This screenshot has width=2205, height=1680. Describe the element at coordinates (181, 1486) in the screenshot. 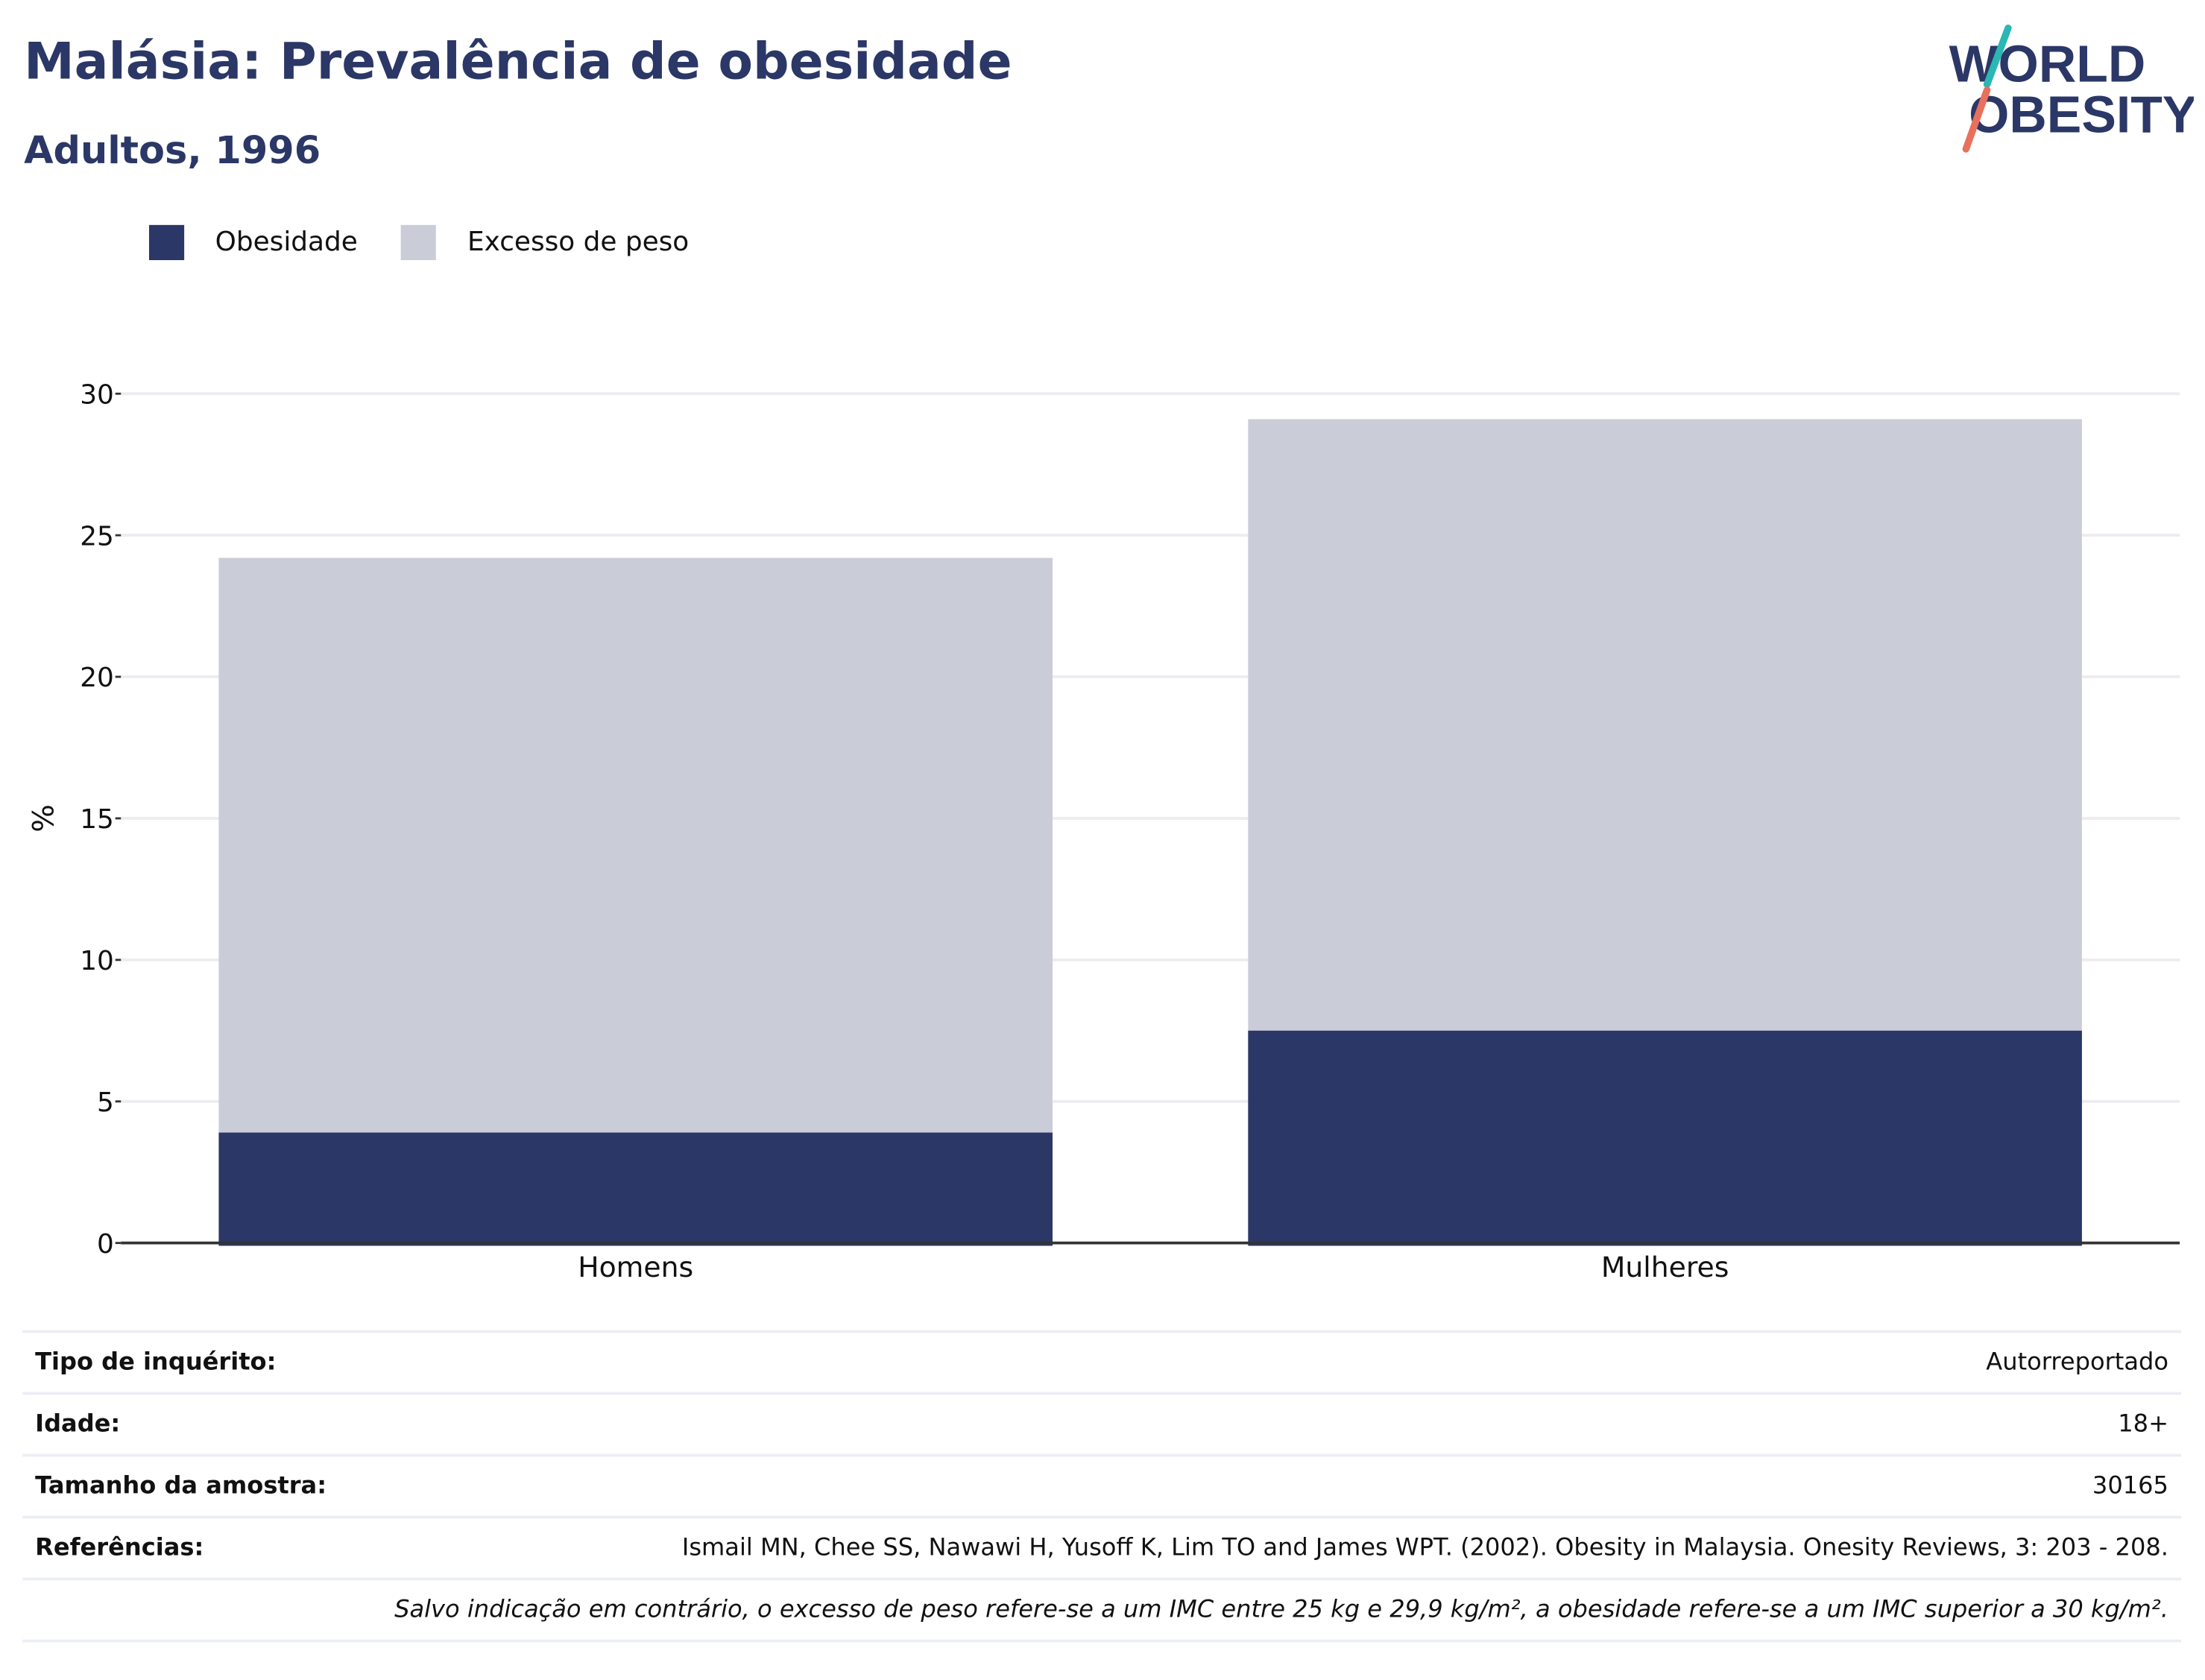

I see `info-label: Tamanho da amostra:` at that location.